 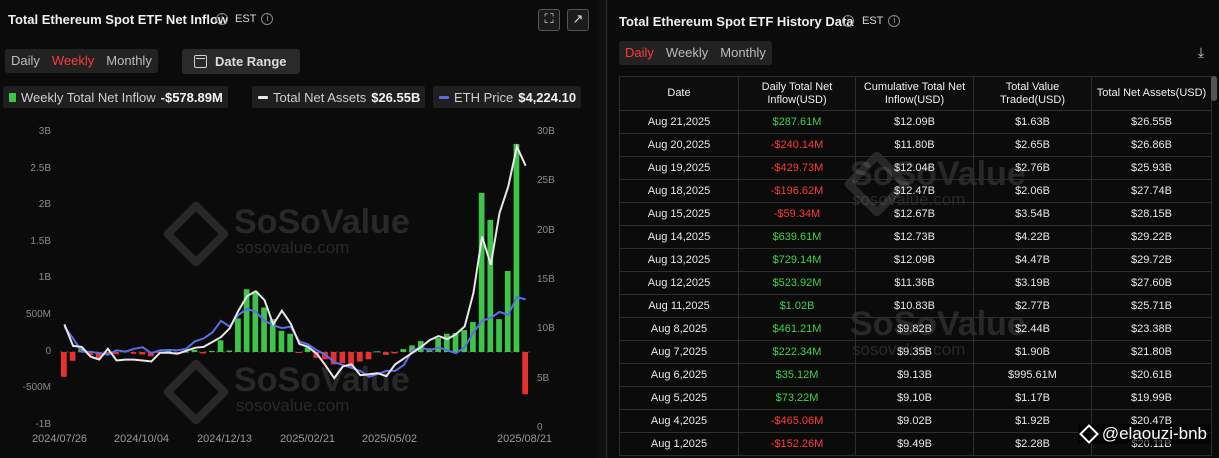 I want to click on column-header: Total Value Traded(USD), so click(x=1032, y=93).